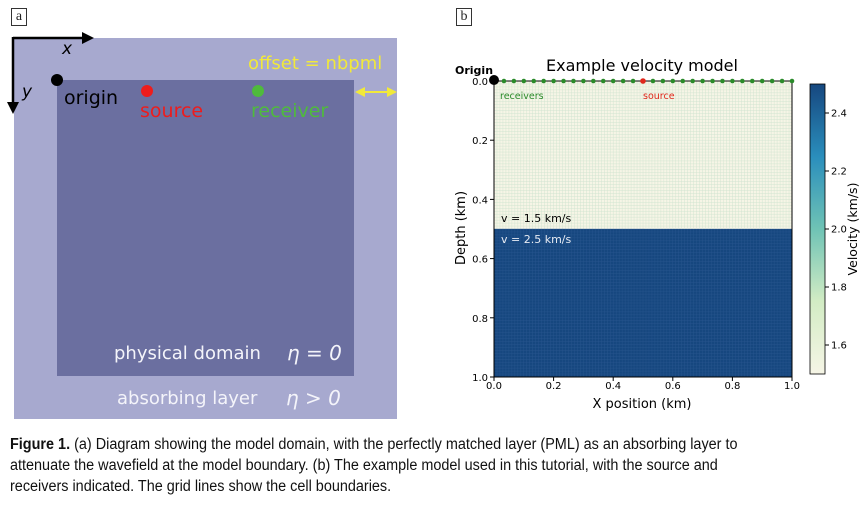 The image size is (868, 509). Describe the element at coordinates (839, 114) in the screenshot. I see `colorbar-tick-label: 2.4` at that location.